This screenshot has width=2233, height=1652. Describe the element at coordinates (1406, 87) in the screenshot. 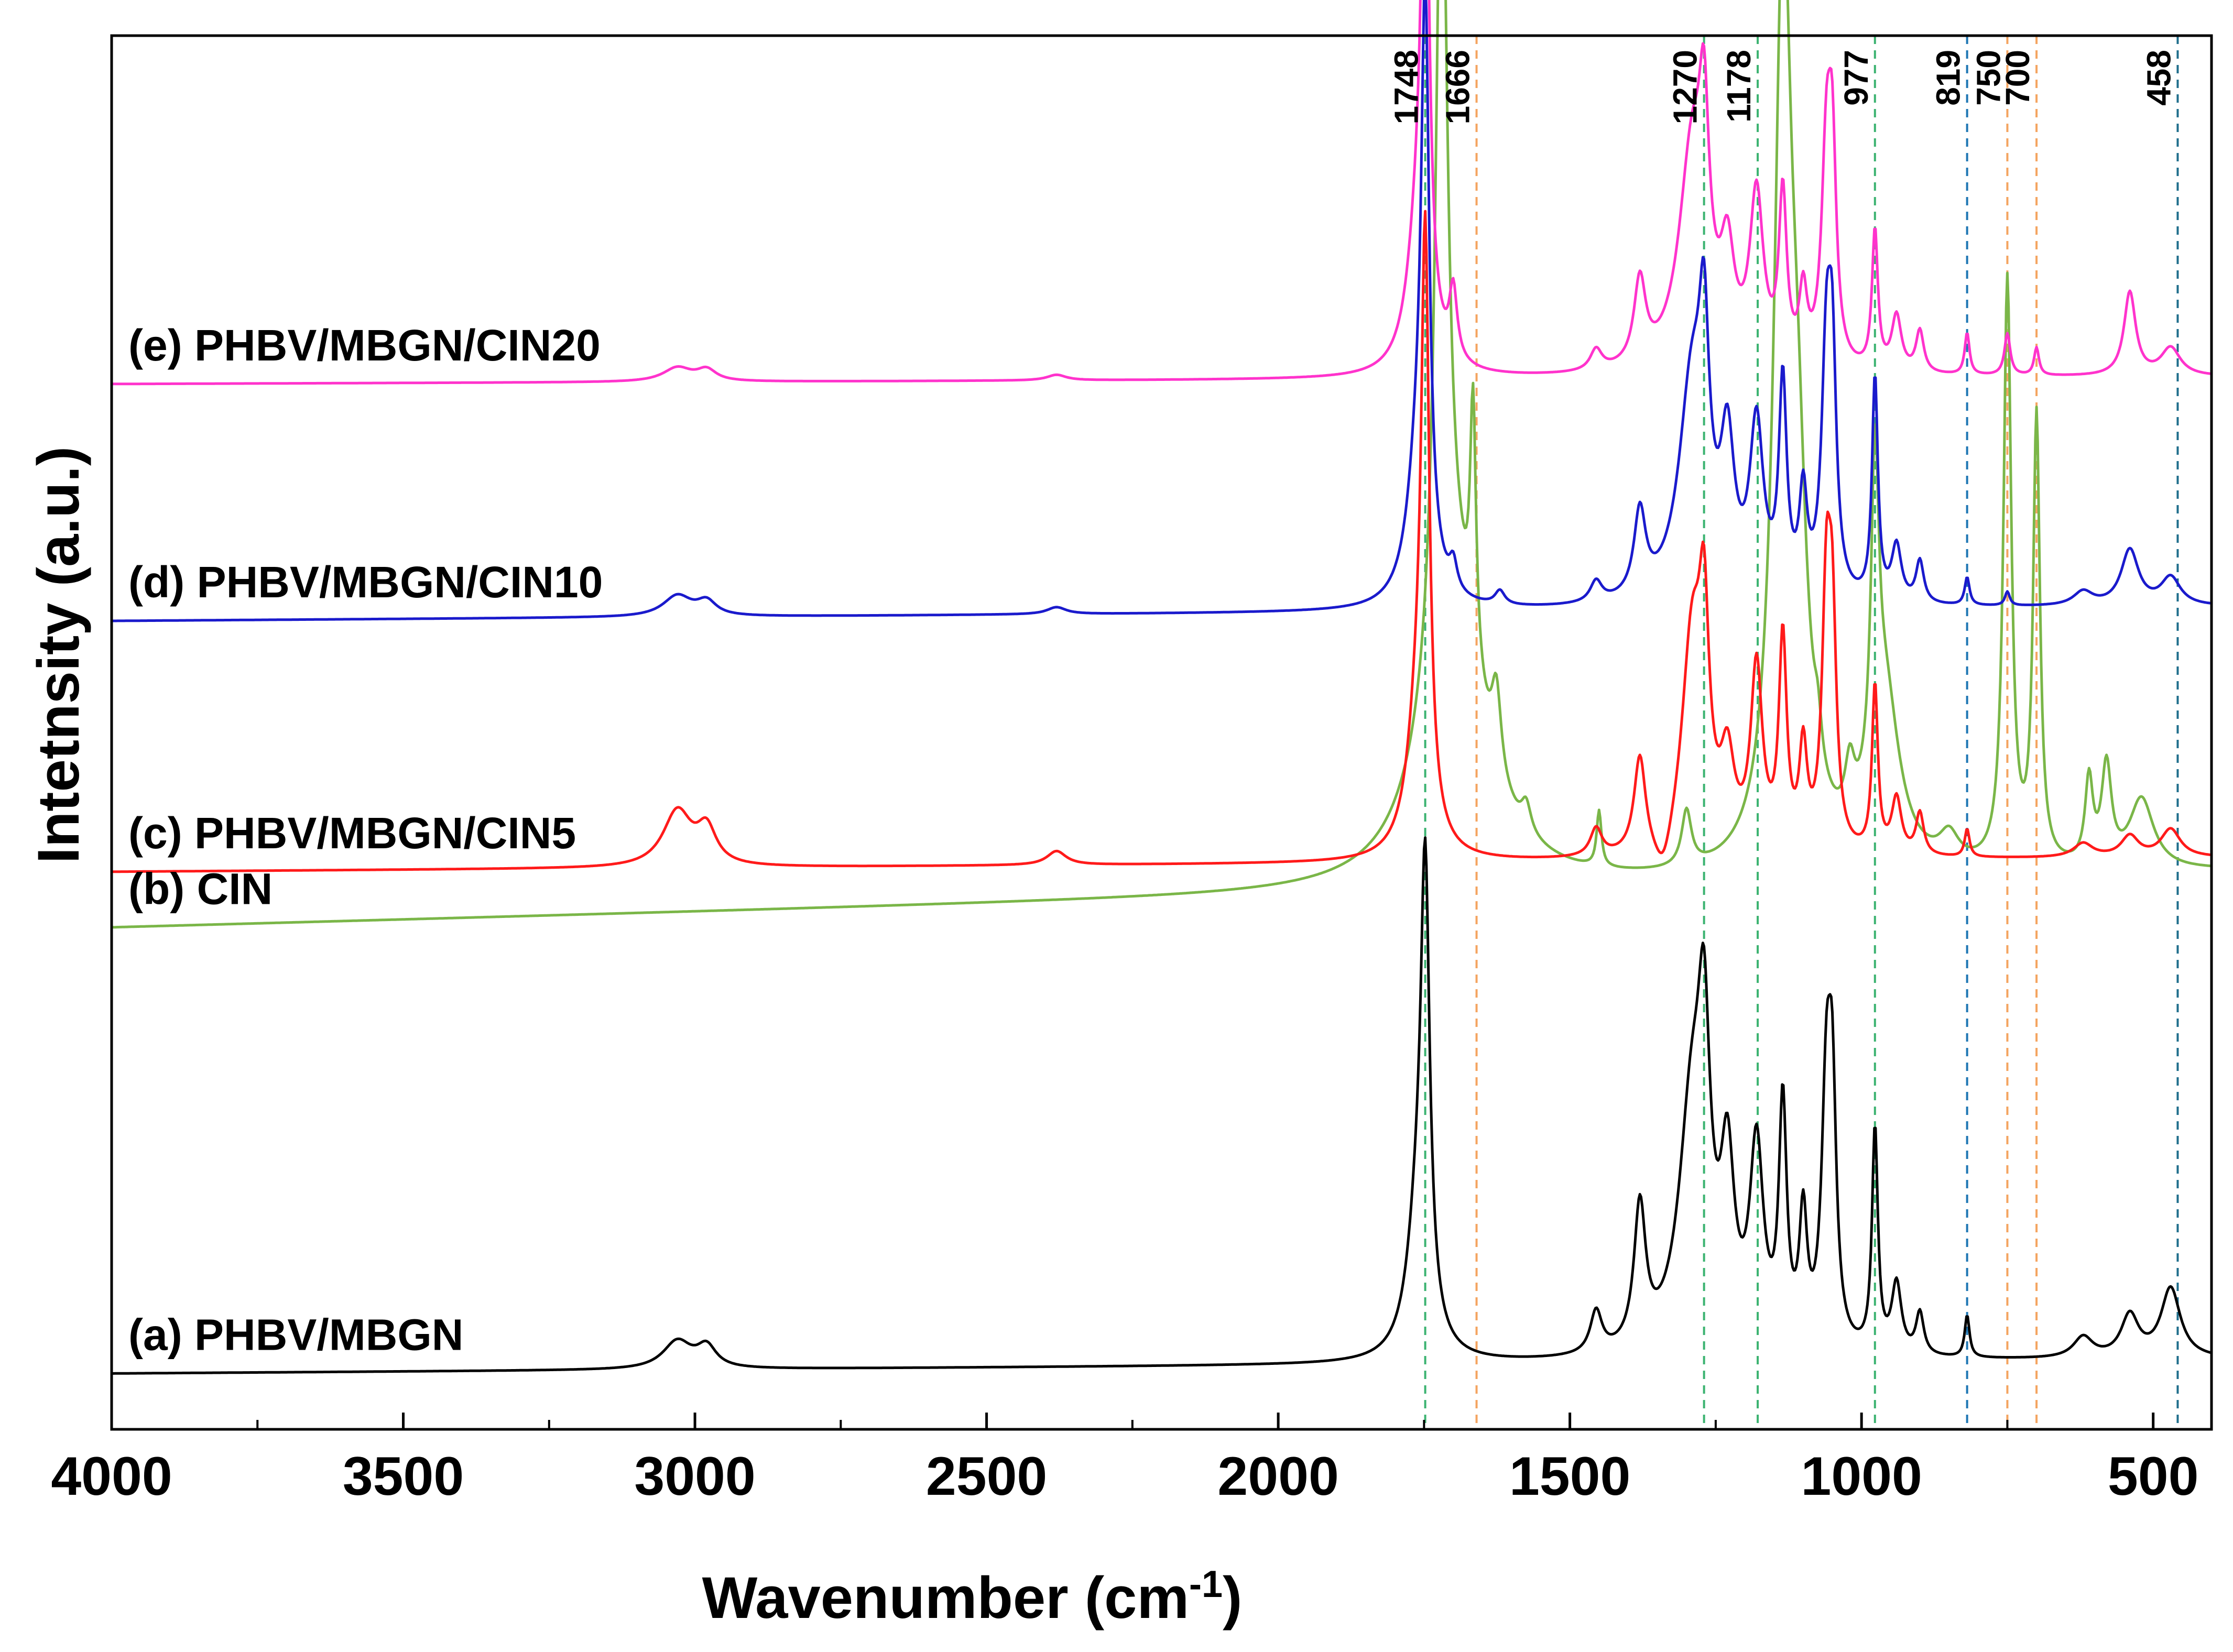

I see `peak-label-1748: 1748` at that location.